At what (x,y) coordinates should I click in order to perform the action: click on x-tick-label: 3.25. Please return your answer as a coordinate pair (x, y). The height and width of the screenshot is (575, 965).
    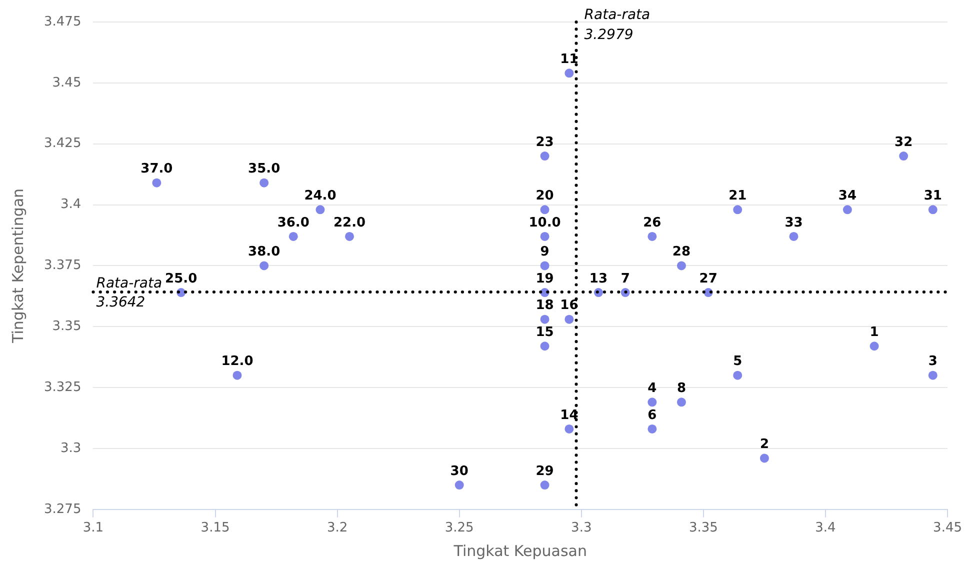
    Looking at the image, I should click on (459, 528).